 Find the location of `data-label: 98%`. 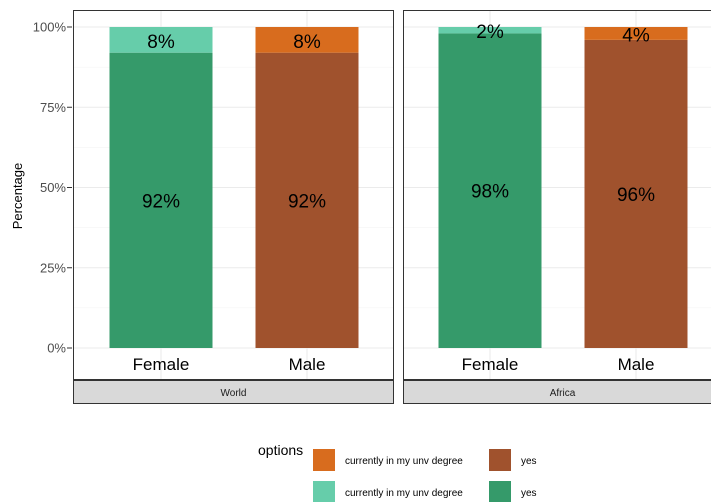

data-label: 98% is located at coordinates (490, 192).